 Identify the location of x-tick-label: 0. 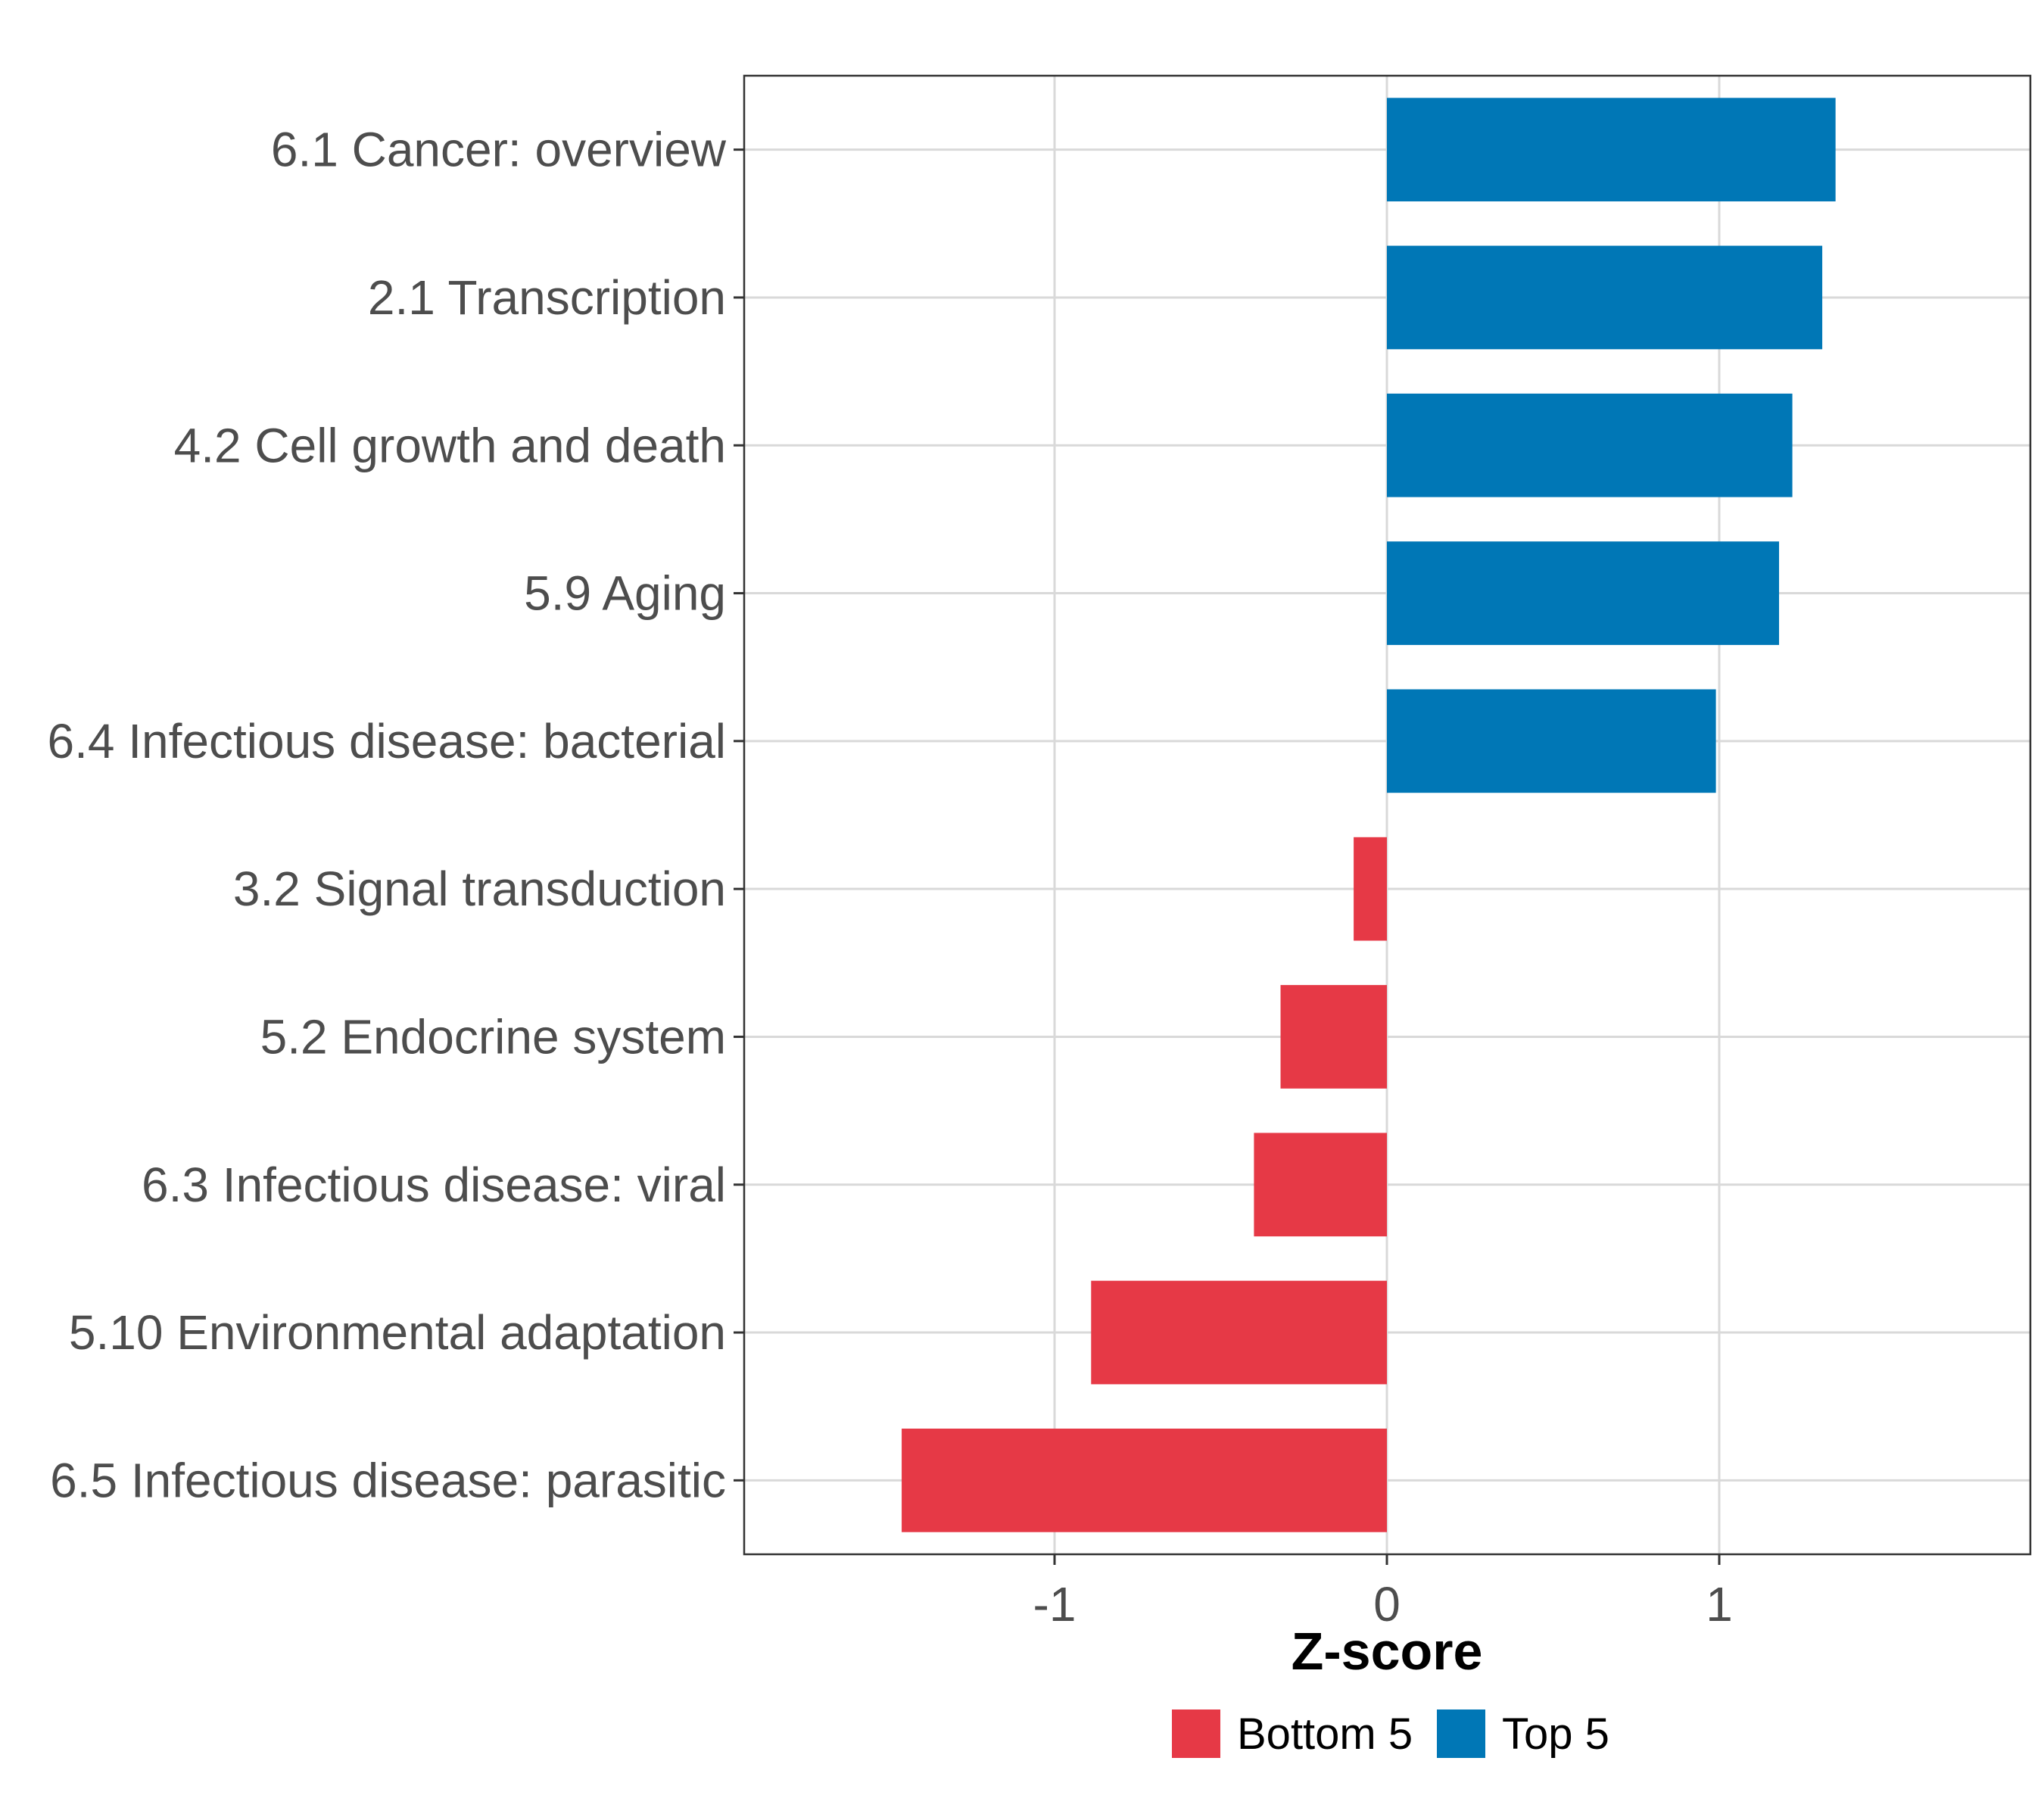
(1387, 1604).